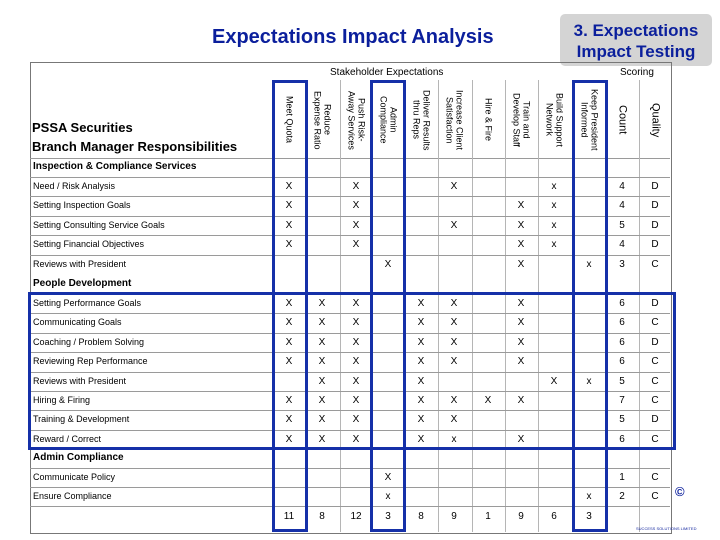 The image size is (720, 540). What do you see at coordinates (488, 516) in the screenshot?
I see `column-total: 1` at bounding box center [488, 516].